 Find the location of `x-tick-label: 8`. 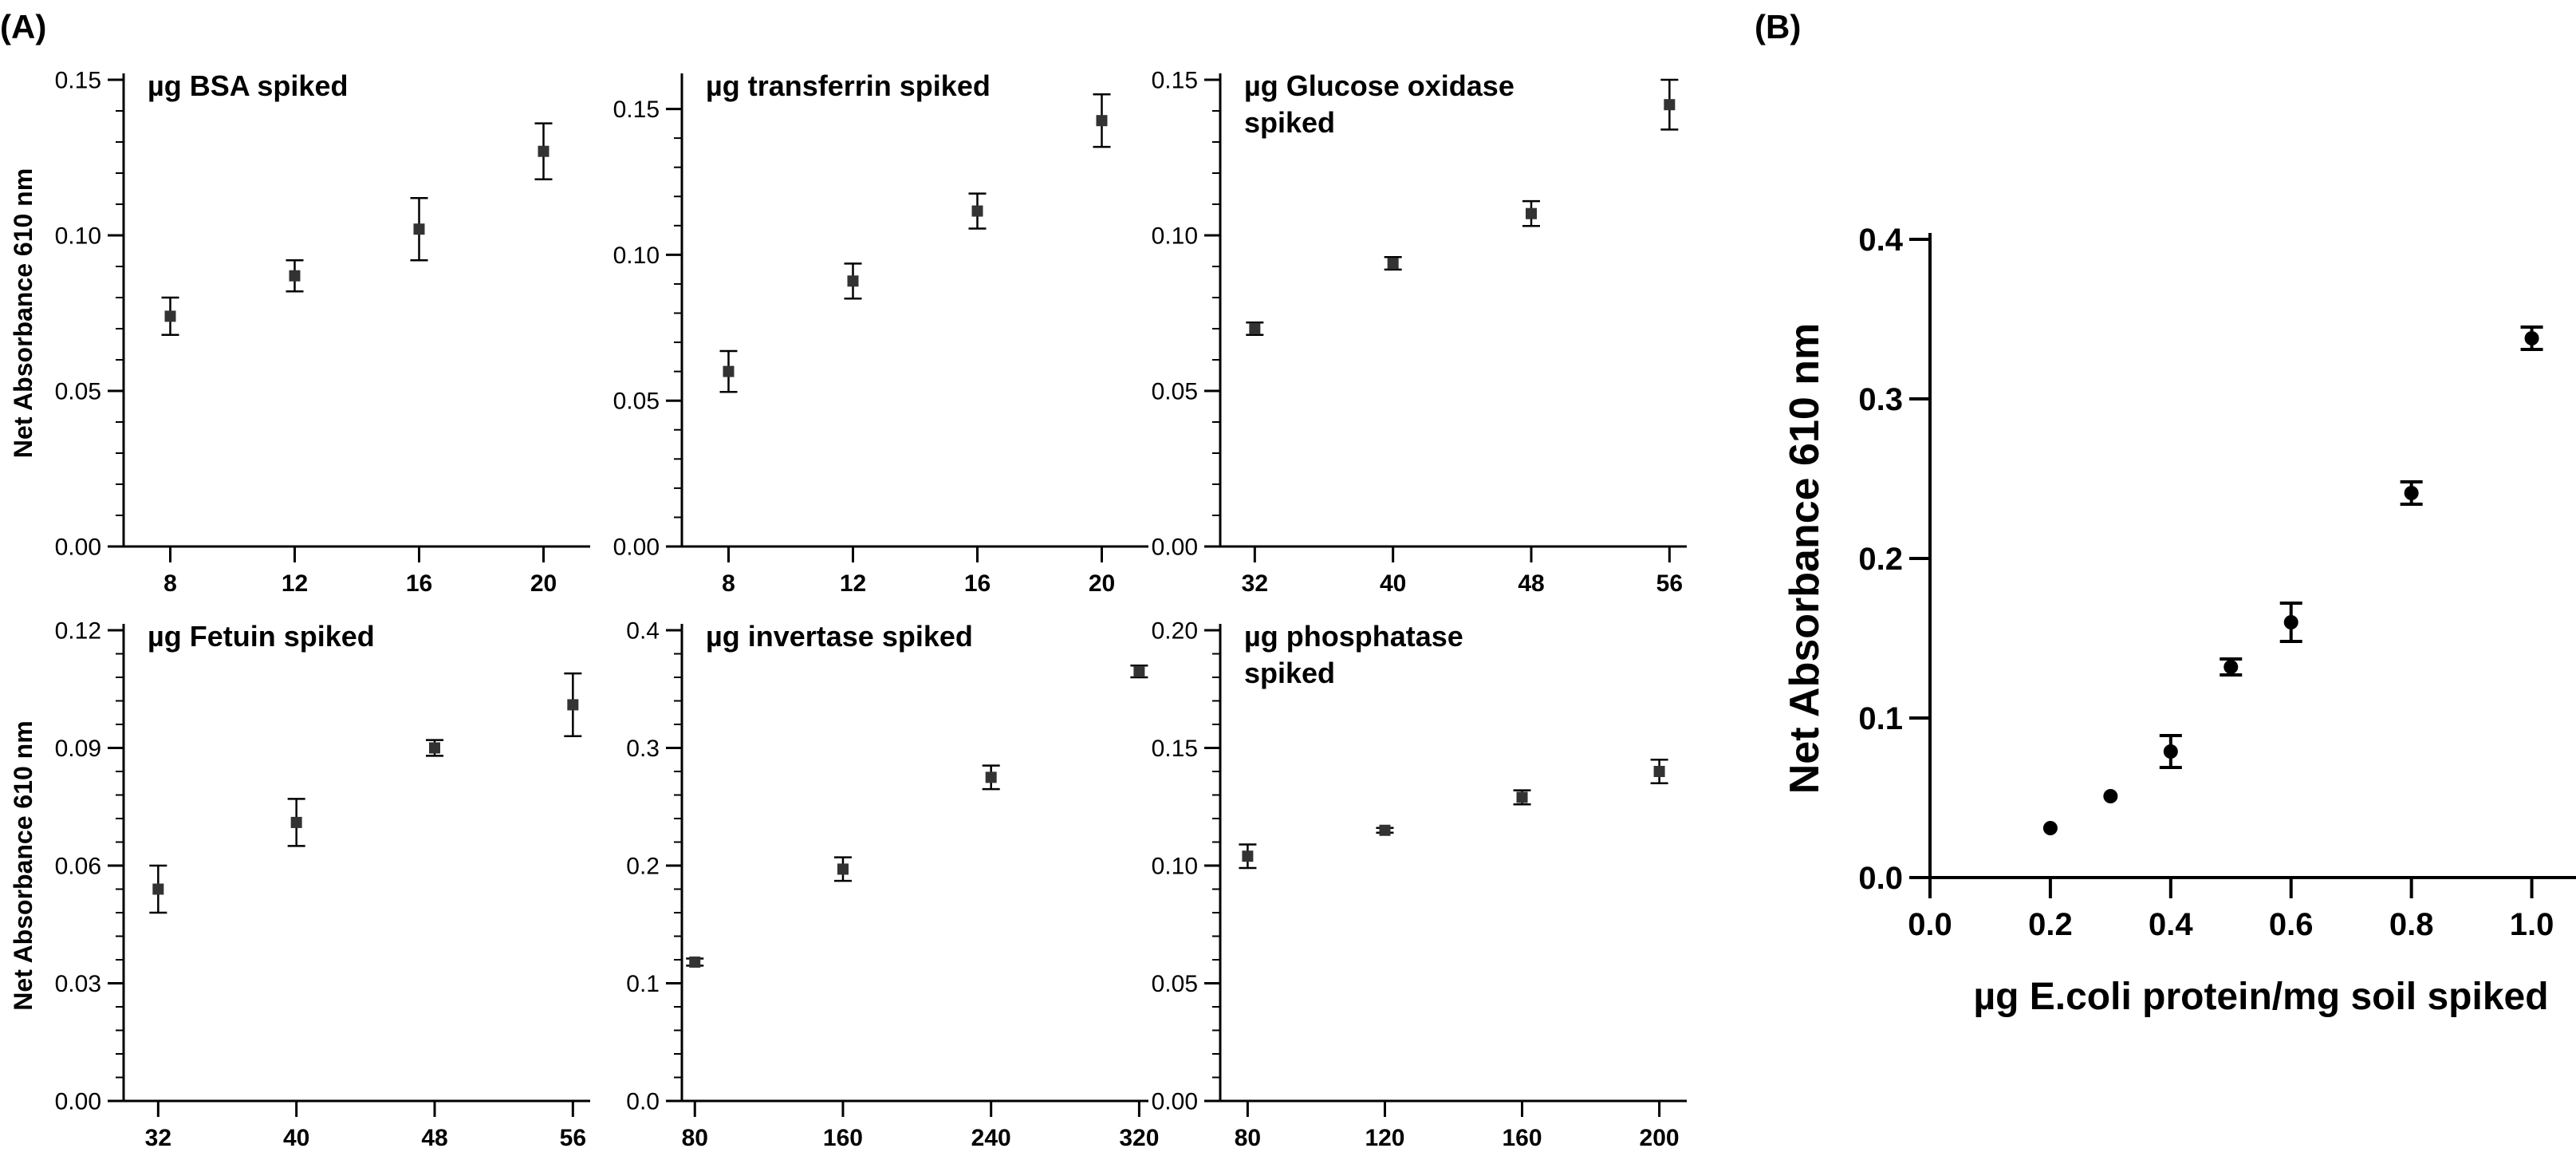

x-tick-label: 8 is located at coordinates (728, 584).